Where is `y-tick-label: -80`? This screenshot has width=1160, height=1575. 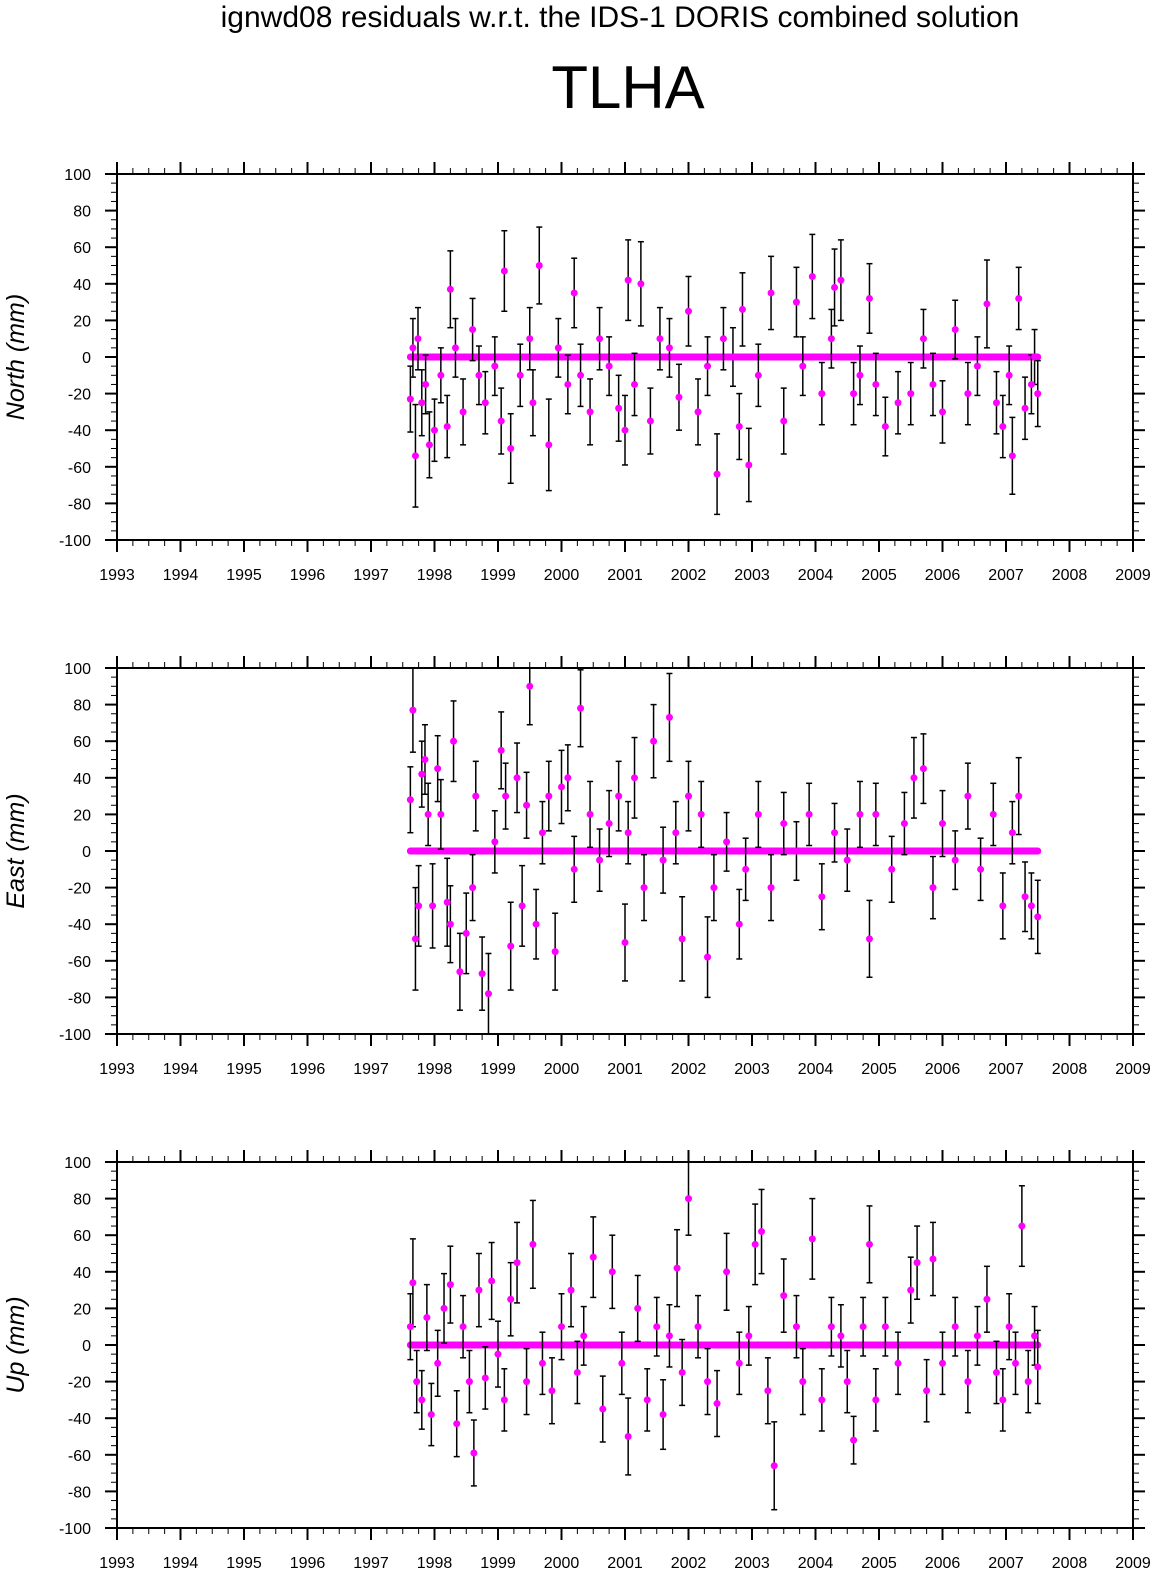
y-tick-label: -80 is located at coordinates (79, 1492).